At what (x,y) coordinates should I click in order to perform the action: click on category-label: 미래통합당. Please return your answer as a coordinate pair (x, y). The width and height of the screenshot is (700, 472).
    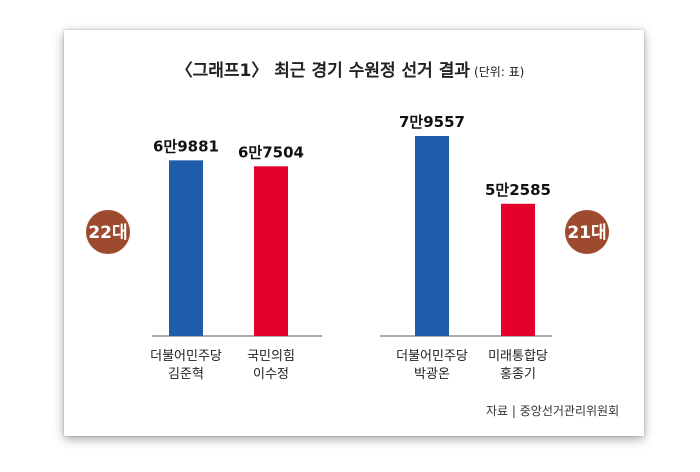
    Looking at the image, I should click on (518, 356).